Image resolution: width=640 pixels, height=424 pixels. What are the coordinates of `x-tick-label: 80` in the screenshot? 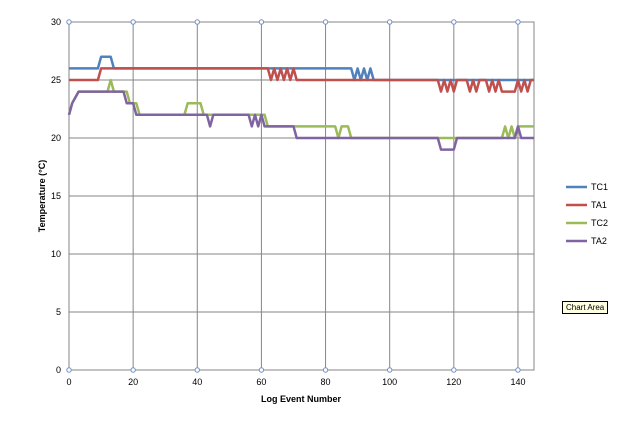 It's located at (326, 382).